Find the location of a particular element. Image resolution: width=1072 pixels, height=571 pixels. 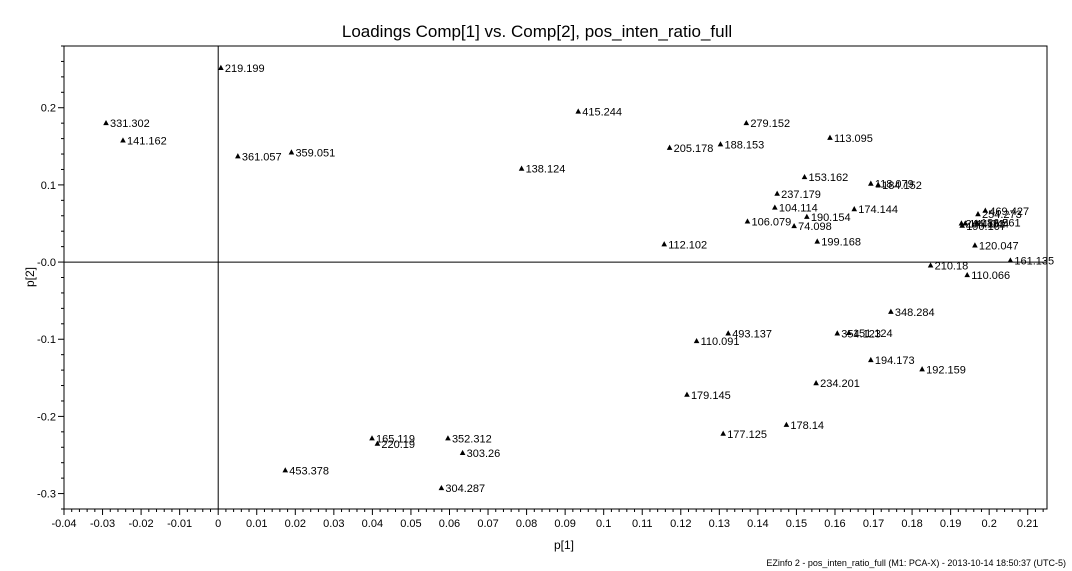

x-tick-label: 0.07 is located at coordinates (487, 524).